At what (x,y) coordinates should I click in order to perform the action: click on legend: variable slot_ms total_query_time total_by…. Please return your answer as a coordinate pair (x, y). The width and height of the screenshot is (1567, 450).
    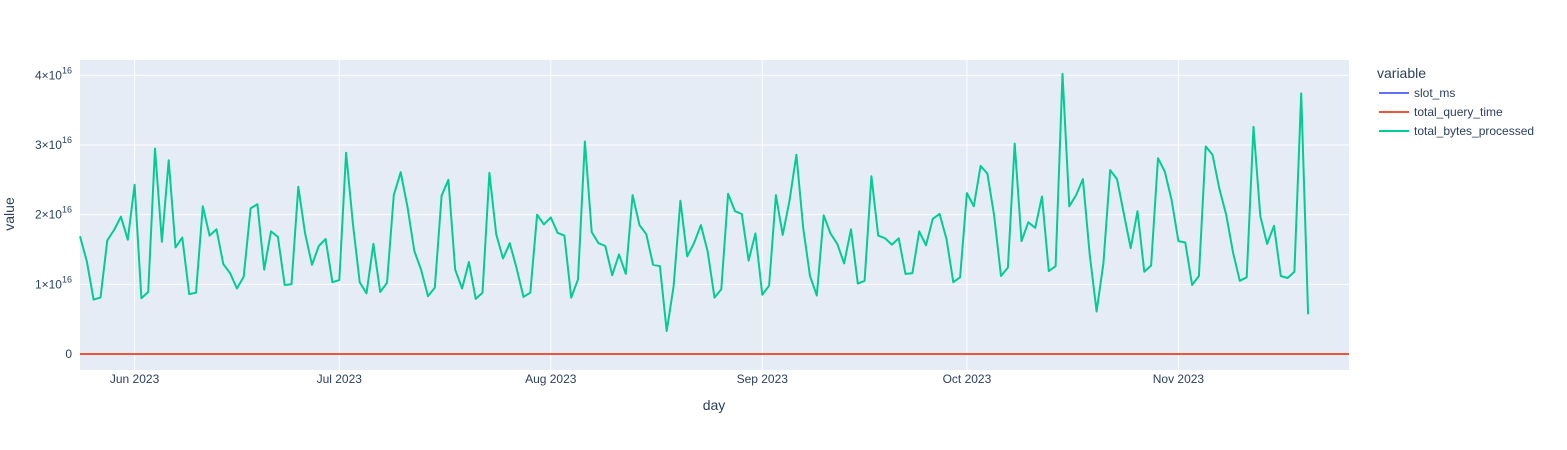
    Looking at the image, I should click on (1455, 101).